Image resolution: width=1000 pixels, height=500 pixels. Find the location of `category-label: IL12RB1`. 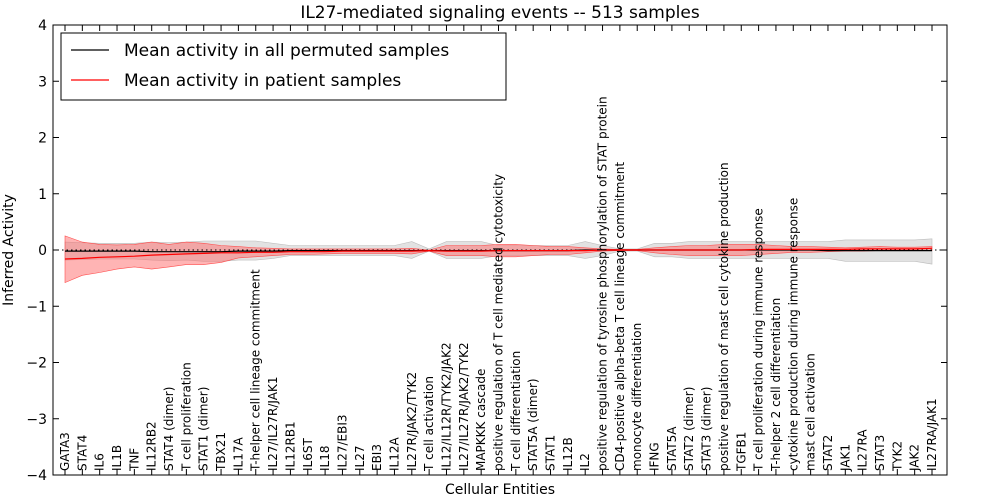

category-label: IL12RB1 is located at coordinates (290, 446).